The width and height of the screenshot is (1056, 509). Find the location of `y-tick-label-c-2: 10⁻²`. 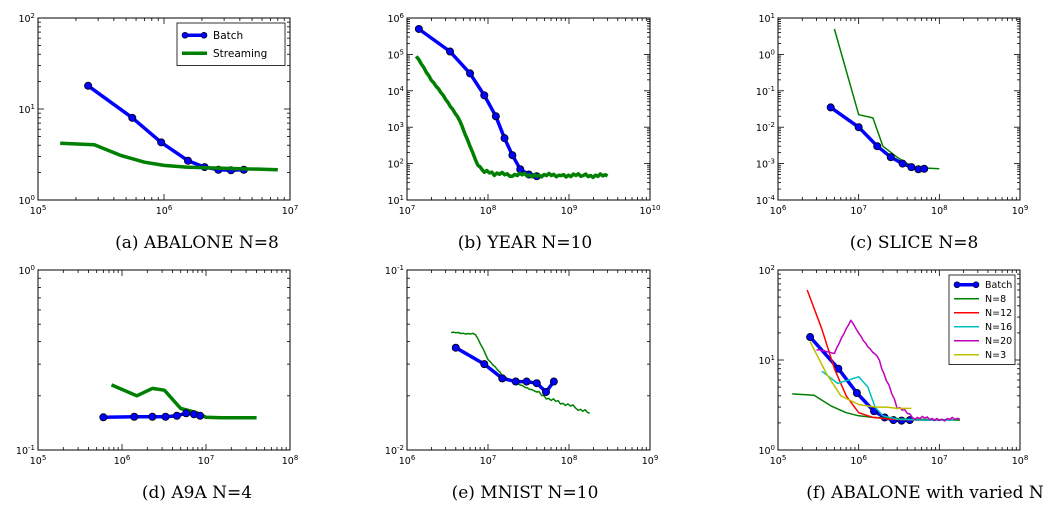

y-tick-label-c-2: 10⁻² is located at coordinates (765, 127).